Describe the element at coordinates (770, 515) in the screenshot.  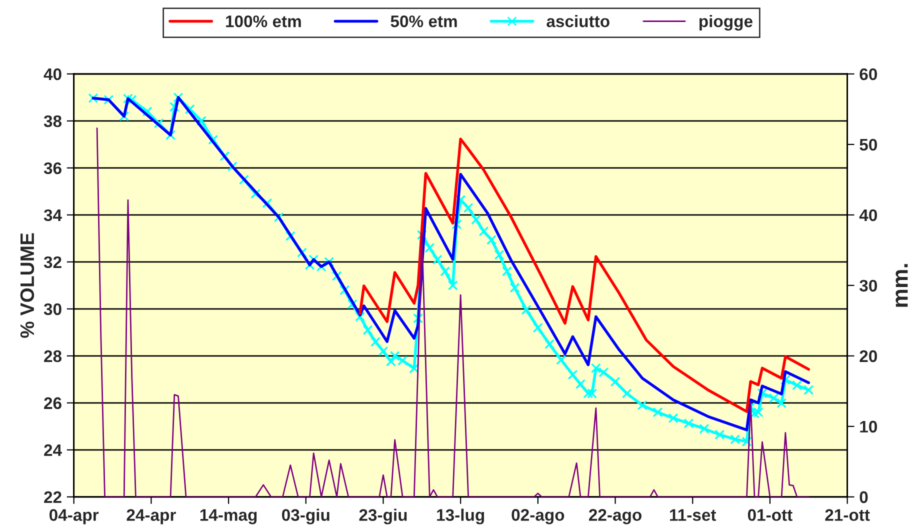
I see `x-tick-label: 01-ott` at that location.